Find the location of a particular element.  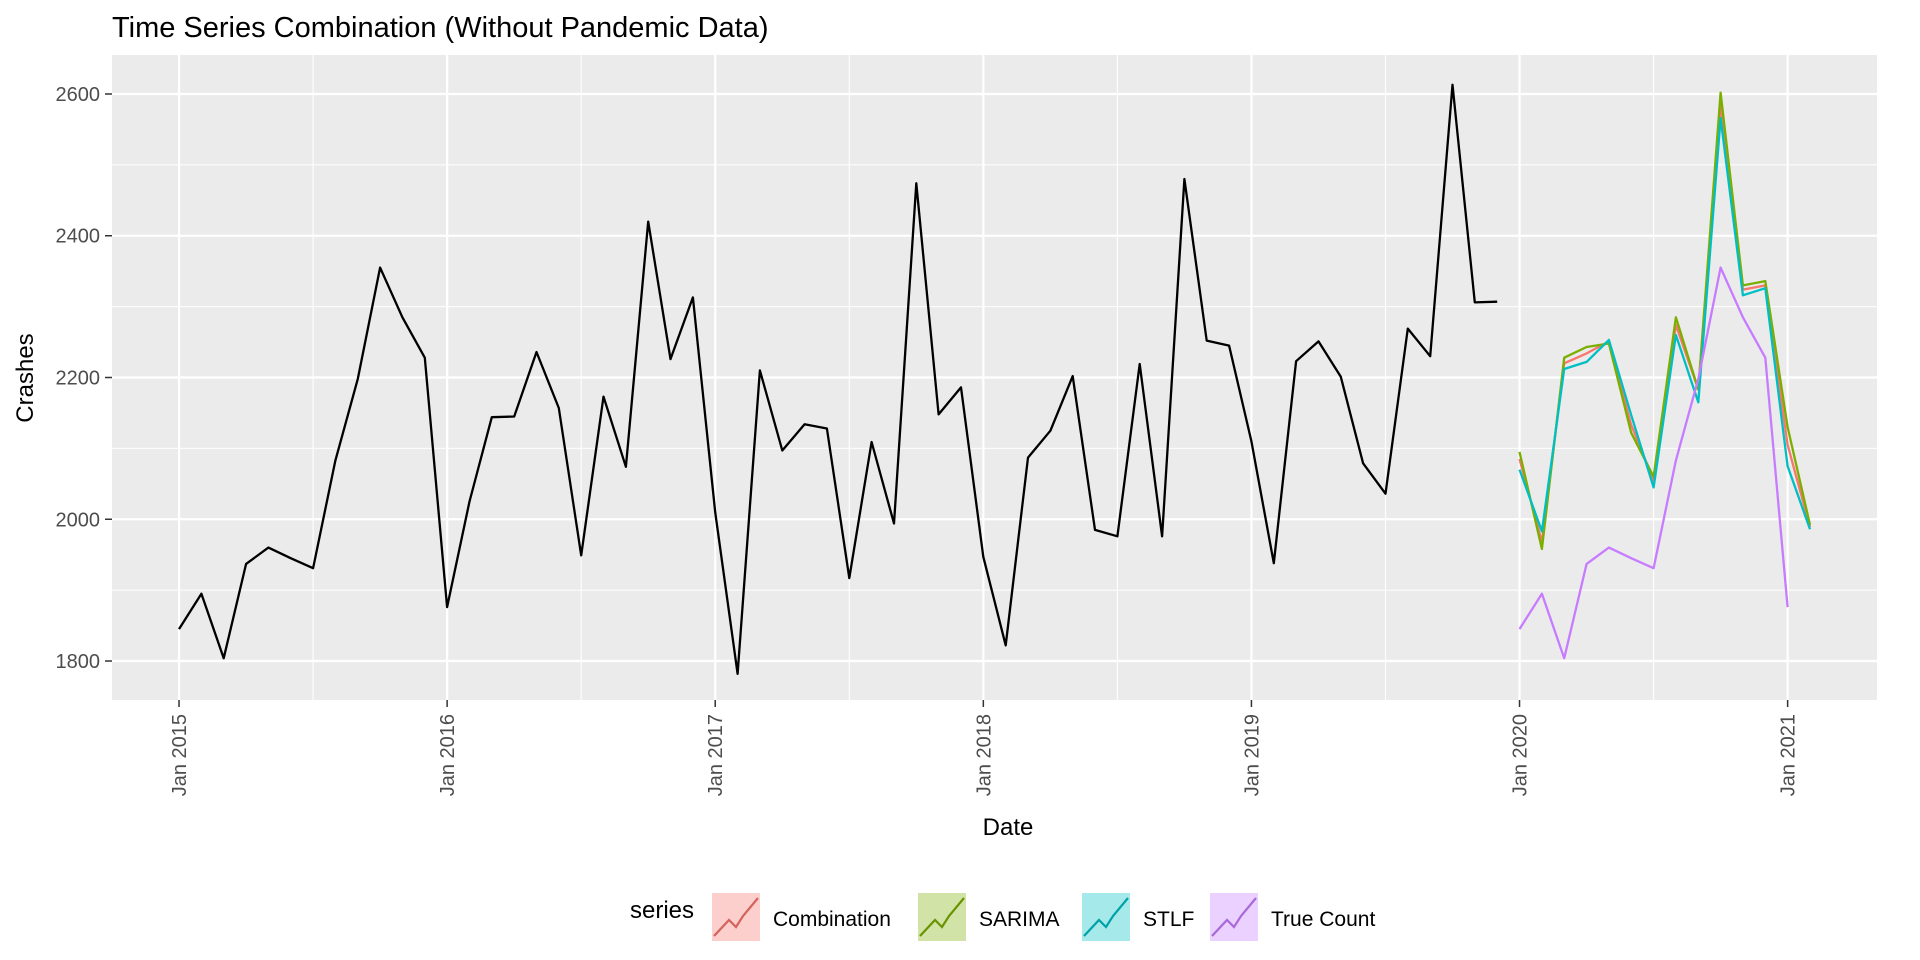

legend-key-line-combination is located at coordinates (736, 917).